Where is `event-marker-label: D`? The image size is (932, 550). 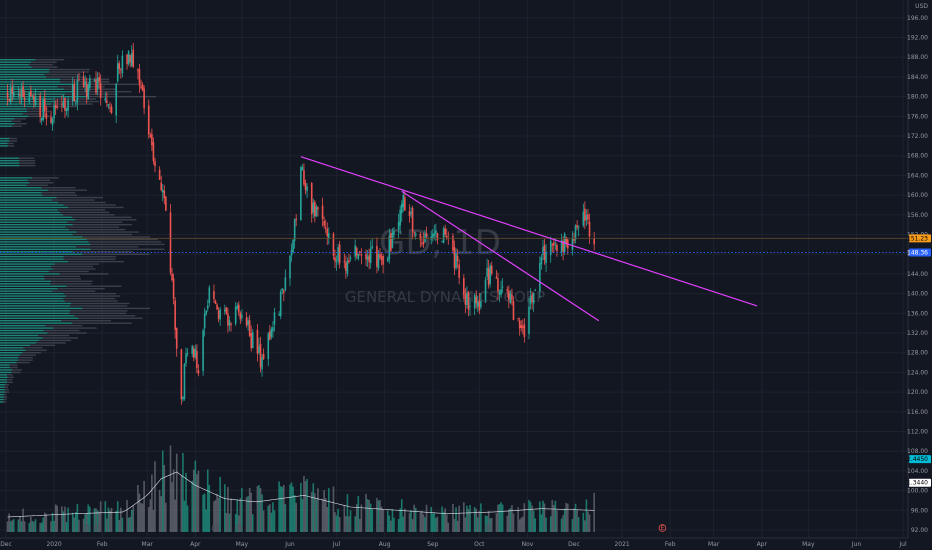
event-marker-label: D is located at coordinates (86, 528).